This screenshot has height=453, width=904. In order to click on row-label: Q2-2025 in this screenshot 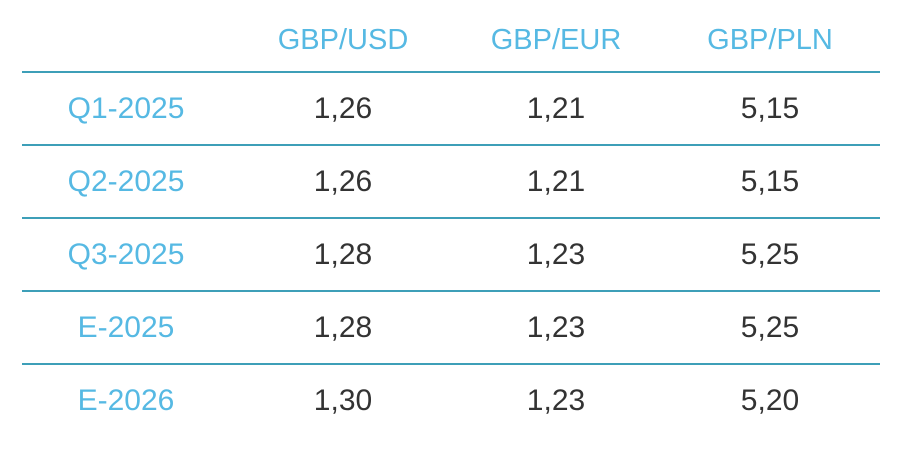, I will do `click(126, 181)`.